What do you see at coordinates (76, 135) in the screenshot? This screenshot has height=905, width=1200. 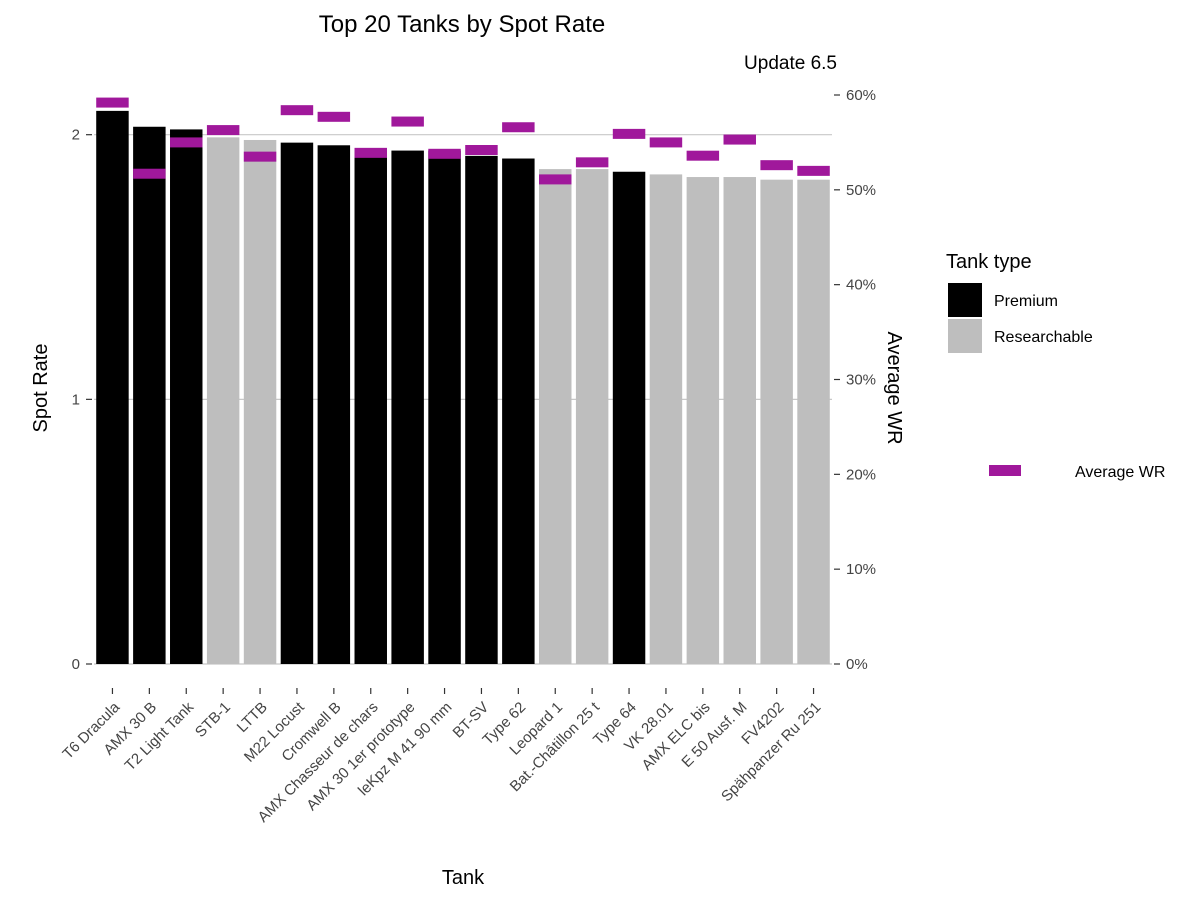 I see `y-tick-label: 2` at bounding box center [76, 135].